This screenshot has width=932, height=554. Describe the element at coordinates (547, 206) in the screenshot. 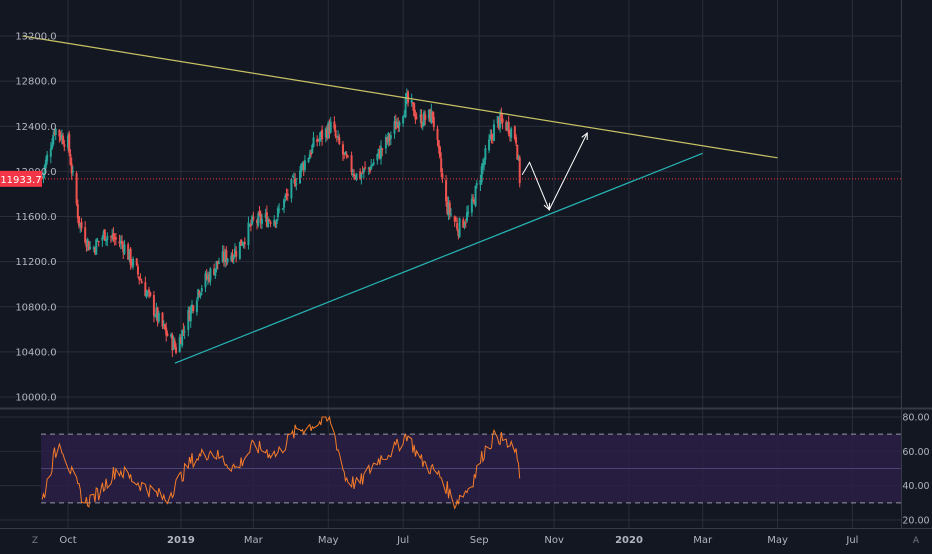

I see `projection-arrowhead-down` at that location.